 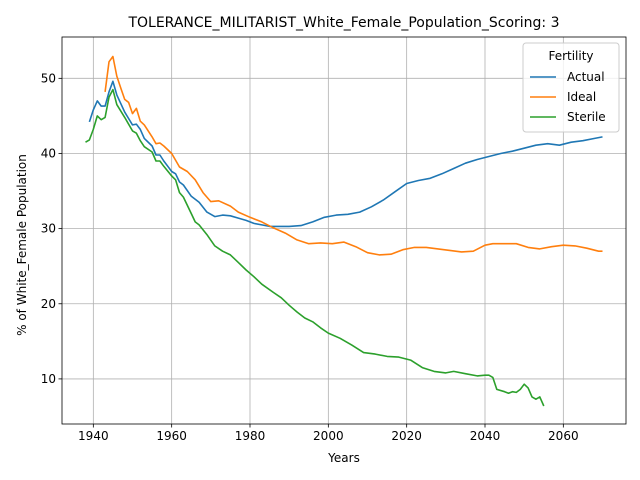 I want to click on y-tick-label: 20, so click(x=48, y=304).